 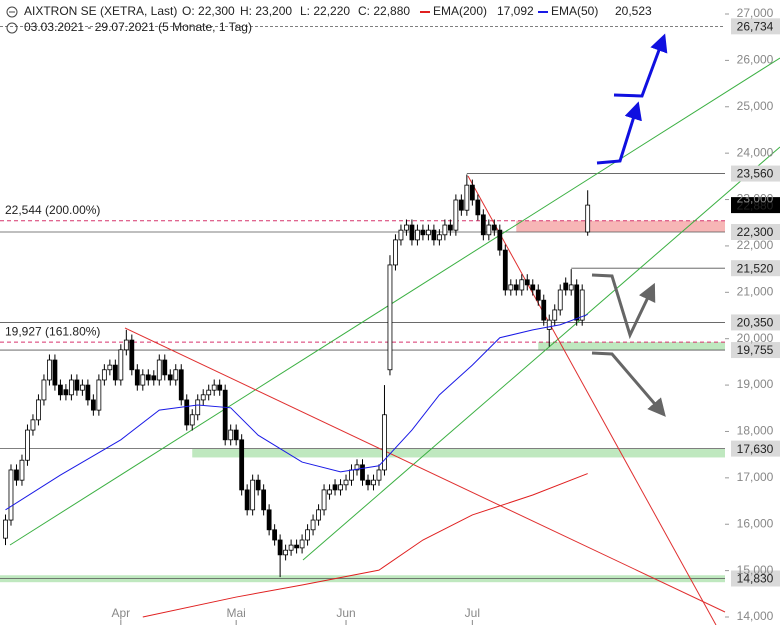 I want to click on level-label: 22,880, so click(x=755, y=205).